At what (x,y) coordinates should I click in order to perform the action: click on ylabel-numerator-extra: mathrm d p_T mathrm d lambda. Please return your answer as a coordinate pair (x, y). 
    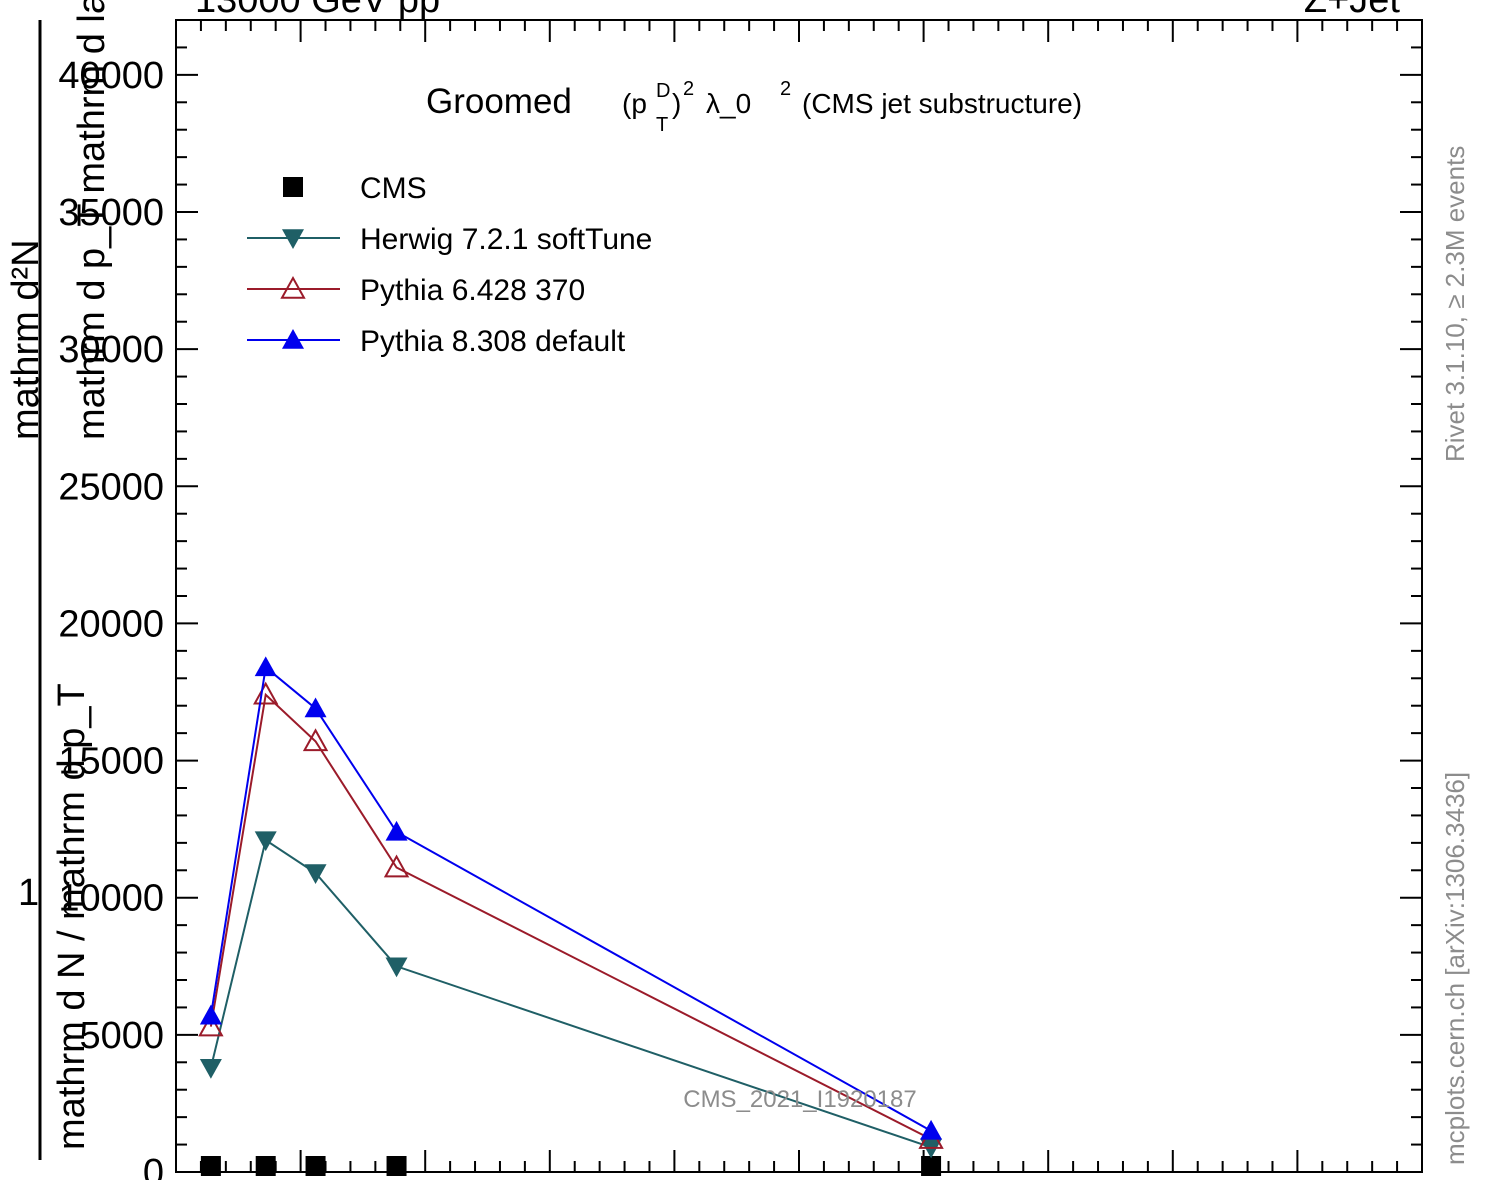
    Looking at the image, I should click on (92, 220).